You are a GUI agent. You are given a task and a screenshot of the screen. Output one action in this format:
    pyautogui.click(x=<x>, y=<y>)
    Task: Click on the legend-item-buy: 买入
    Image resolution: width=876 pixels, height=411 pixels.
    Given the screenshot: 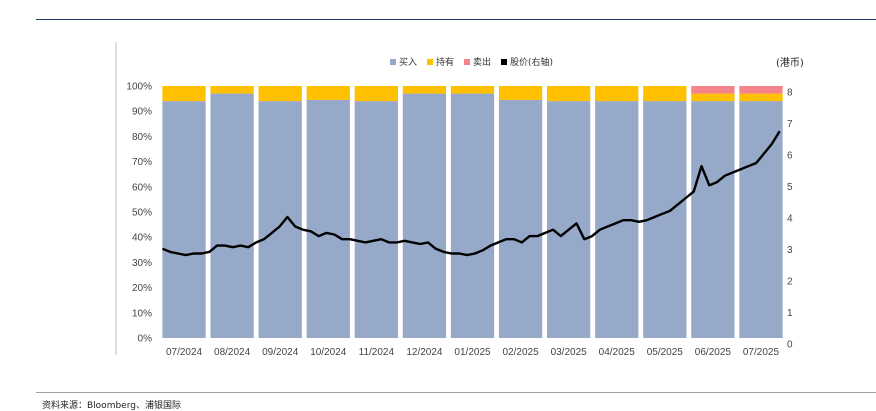 What is the action you would take?
    pyautogui.click(x=403, y=61)
    